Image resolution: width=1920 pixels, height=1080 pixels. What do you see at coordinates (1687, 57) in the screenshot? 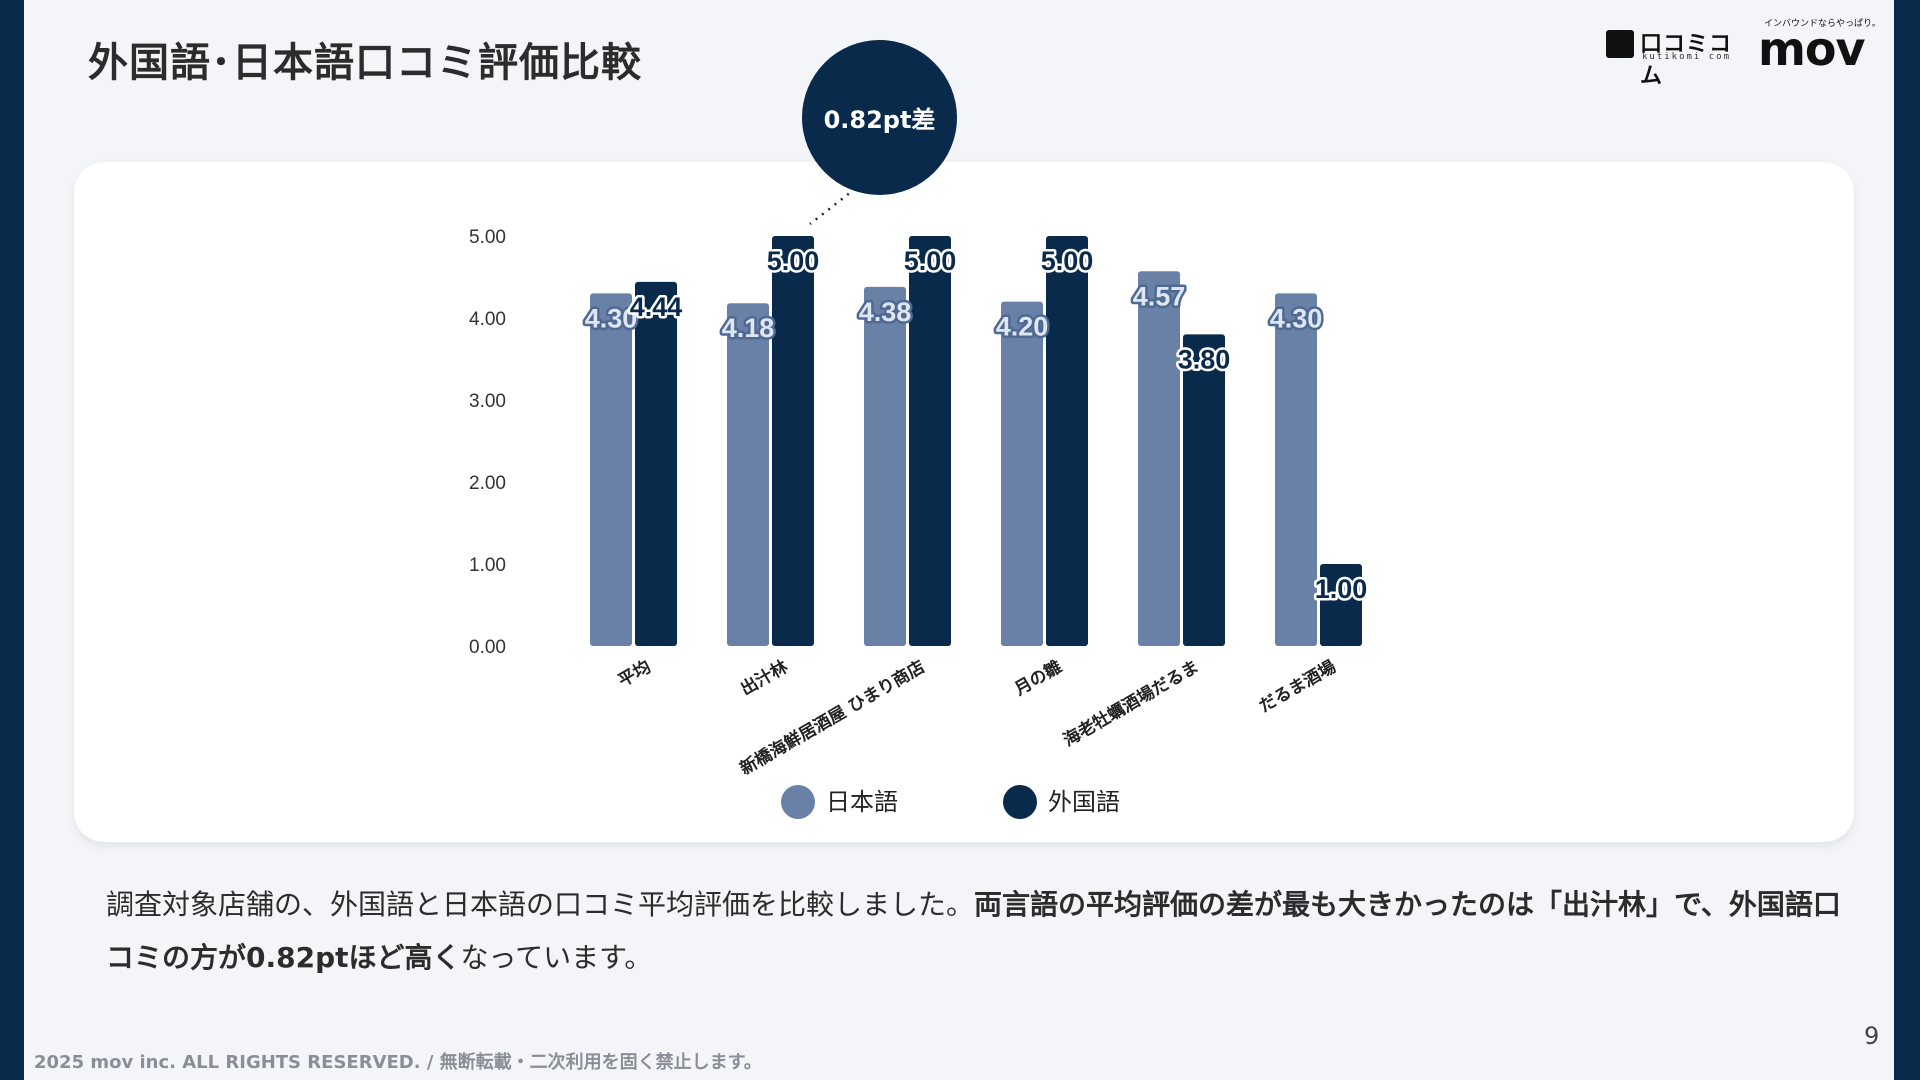
I see `kutikomi-logo-sub: kutikomi com` at bounding box center [1687, 57].